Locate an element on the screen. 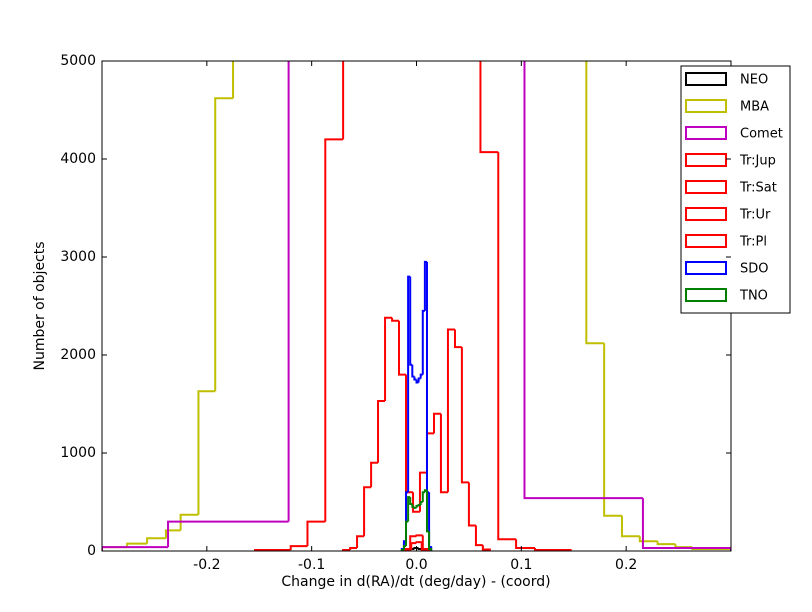 Image resolution: width=812 pixels, height=612 pixels. y-tick-label: 5000 is located at coordinates (78, 61).